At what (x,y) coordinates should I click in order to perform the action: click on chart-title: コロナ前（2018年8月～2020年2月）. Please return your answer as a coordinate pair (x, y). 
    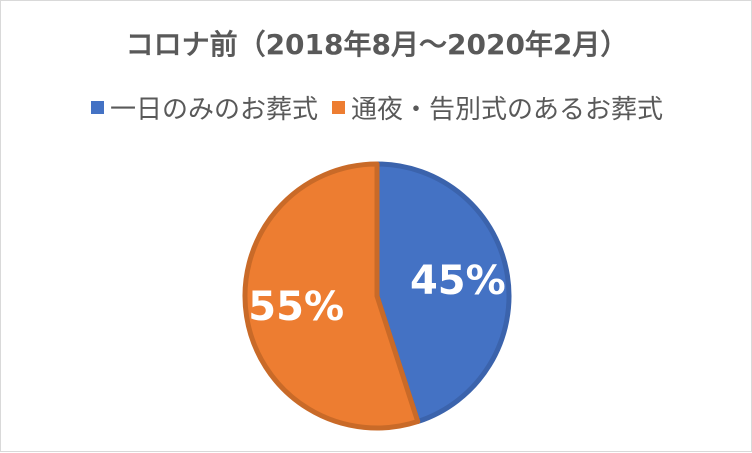
    Looking at the image, I should click on (377, 44).